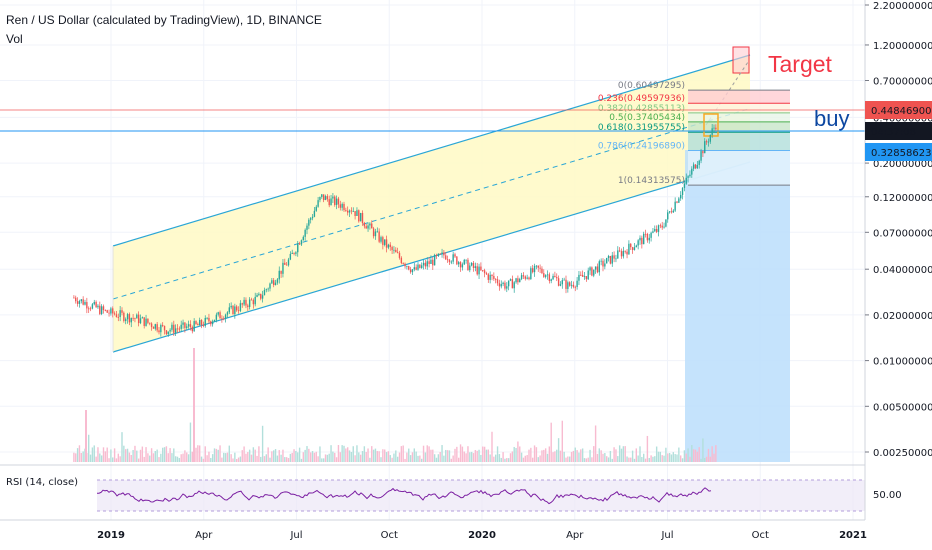  What do you see at coordinates (737, 306) in the screenshot?
I see `projection-box` at bounding box center [737, 306].